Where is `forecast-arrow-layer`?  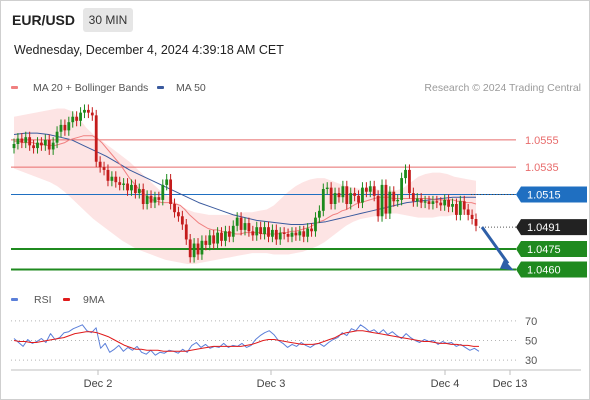 forecast-arrow-layer is located at coordinates (497, 248).